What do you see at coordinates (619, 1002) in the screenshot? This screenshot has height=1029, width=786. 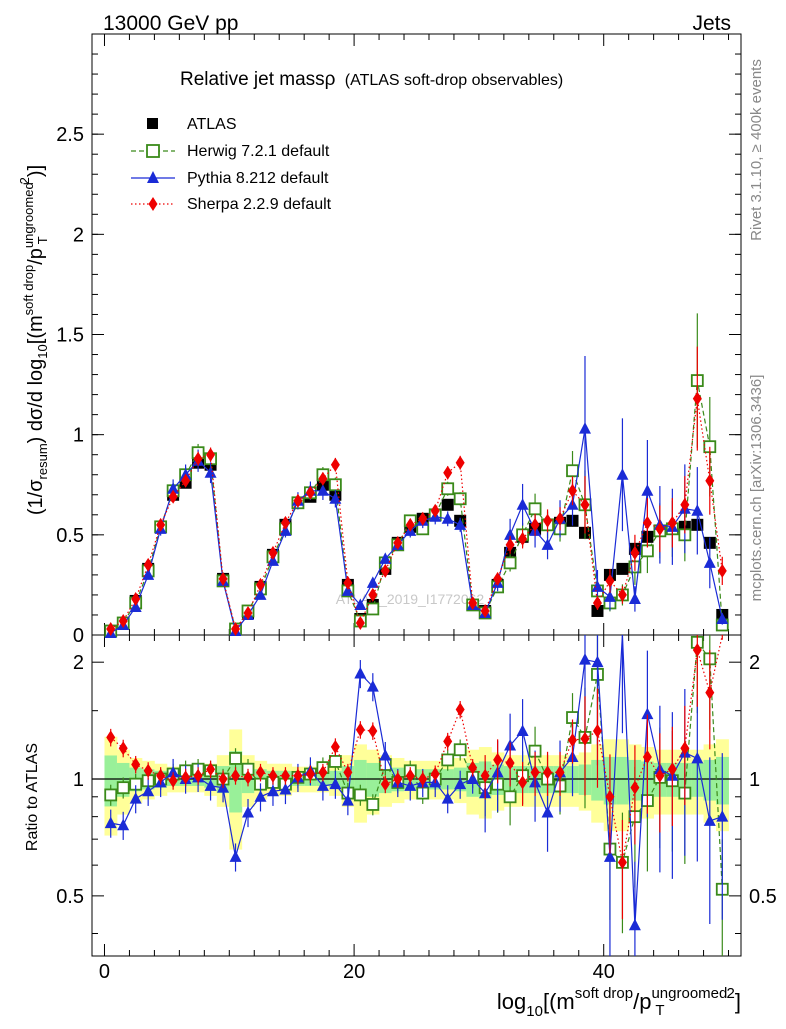 I see `x-axis-label: log10[(msoft drop/pungroomed T2]` at bounding box center [619, 1002].